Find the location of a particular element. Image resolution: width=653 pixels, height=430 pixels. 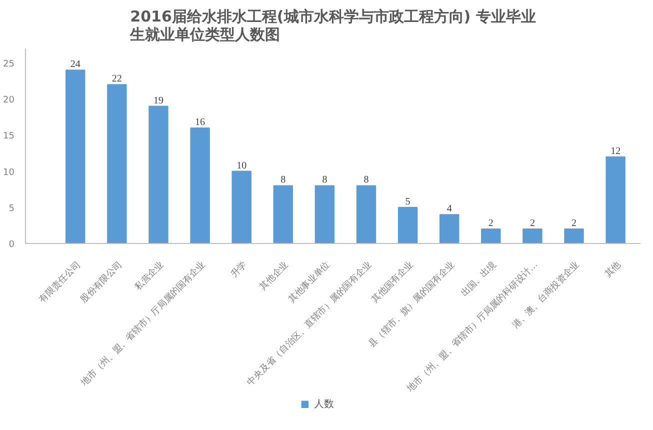

y-tick-label: 20 is located at coordinates (9, 101).